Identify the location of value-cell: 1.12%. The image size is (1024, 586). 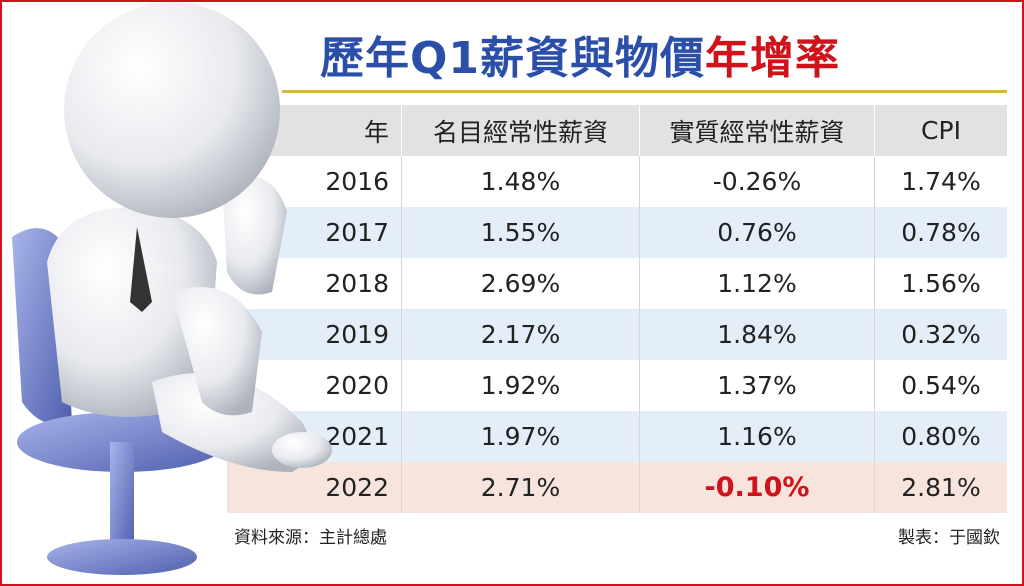
(757, 283).